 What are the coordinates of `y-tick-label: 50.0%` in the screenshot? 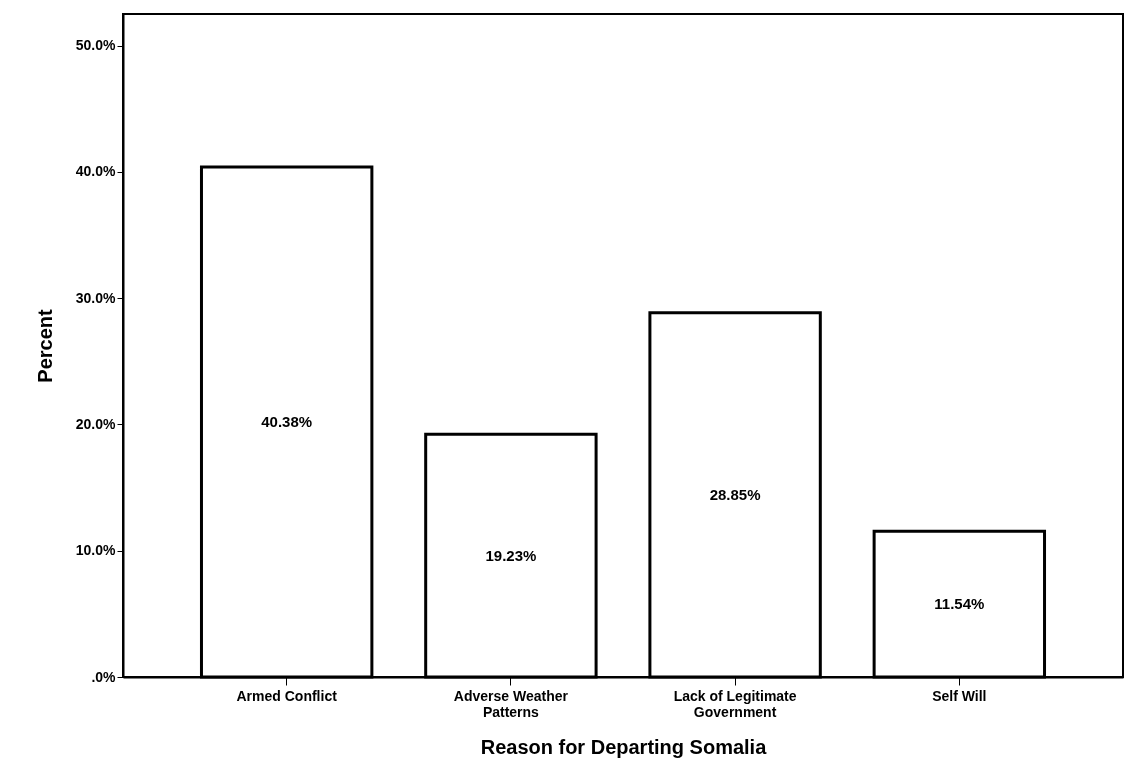 It's located at (96, 45).